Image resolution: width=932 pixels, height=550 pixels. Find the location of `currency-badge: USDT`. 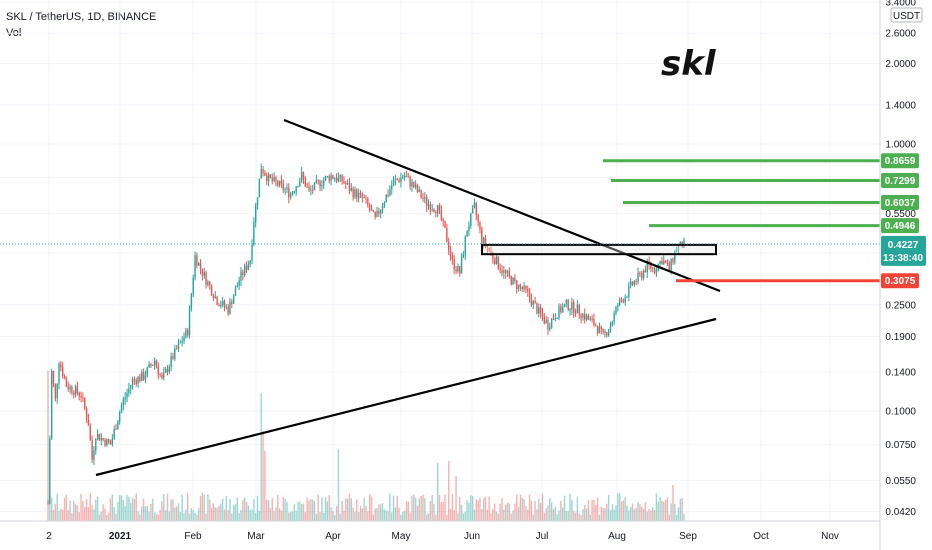

currency-badge: USDT is located at coordinates (906, 15).